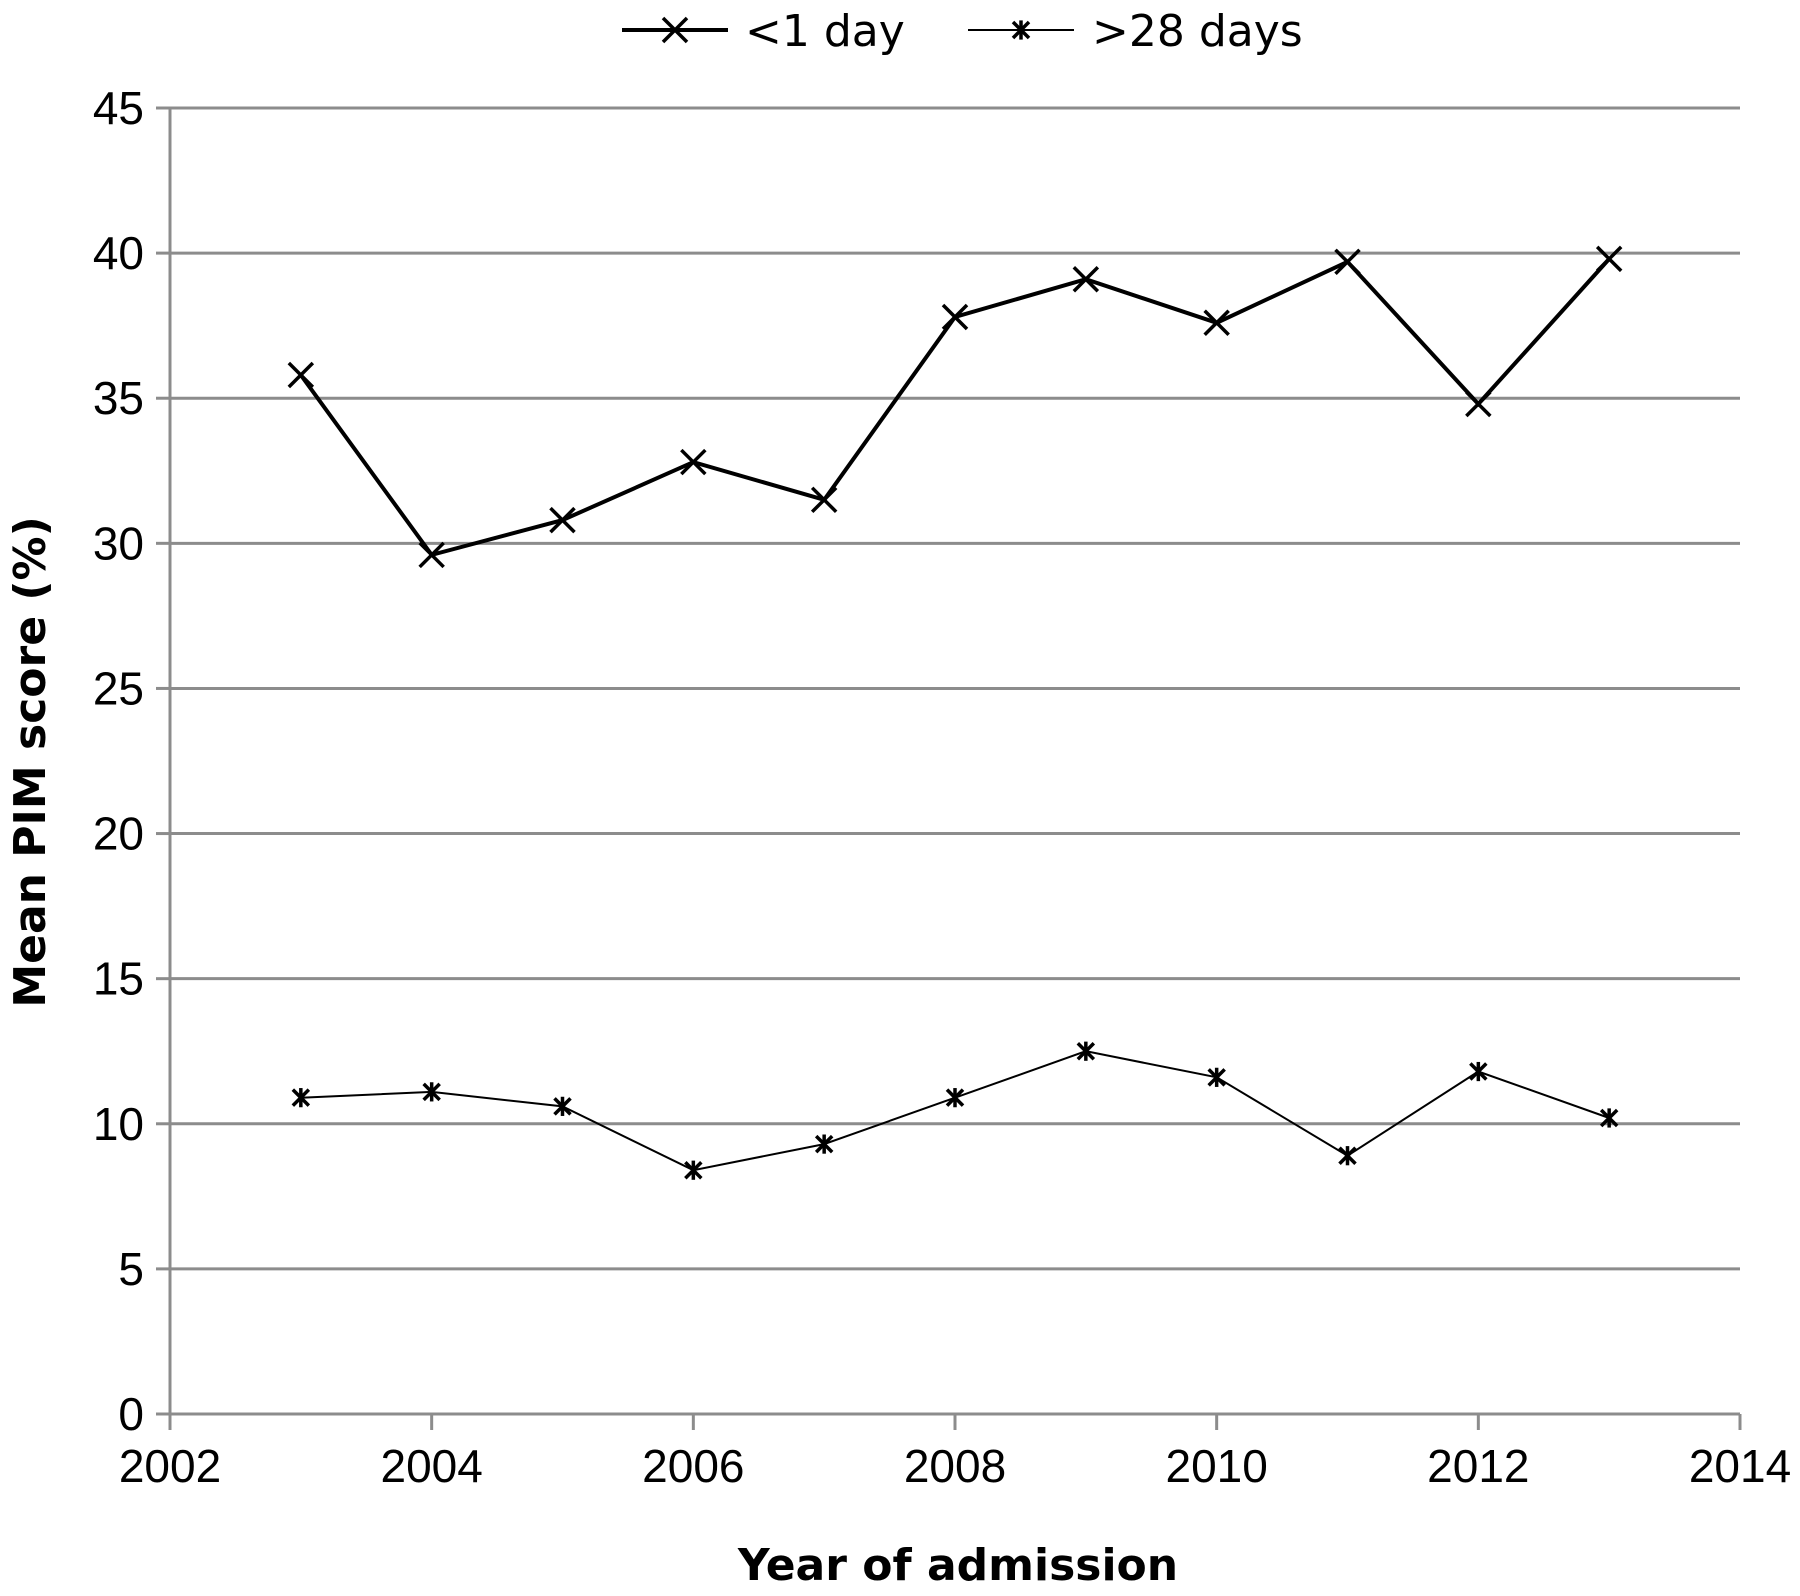 This screenshot has width=1800, height=1596. Describe the element at coordinates (131, 1414) in the screenshot. I see `y-tick-label: 0` at that location.